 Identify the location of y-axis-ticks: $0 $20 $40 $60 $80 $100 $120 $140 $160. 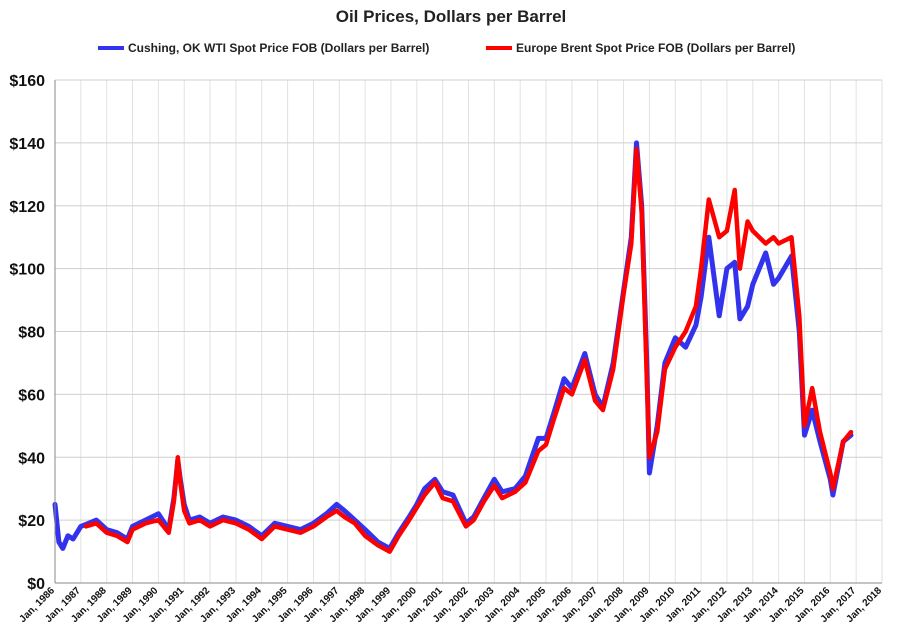
(27, 333).